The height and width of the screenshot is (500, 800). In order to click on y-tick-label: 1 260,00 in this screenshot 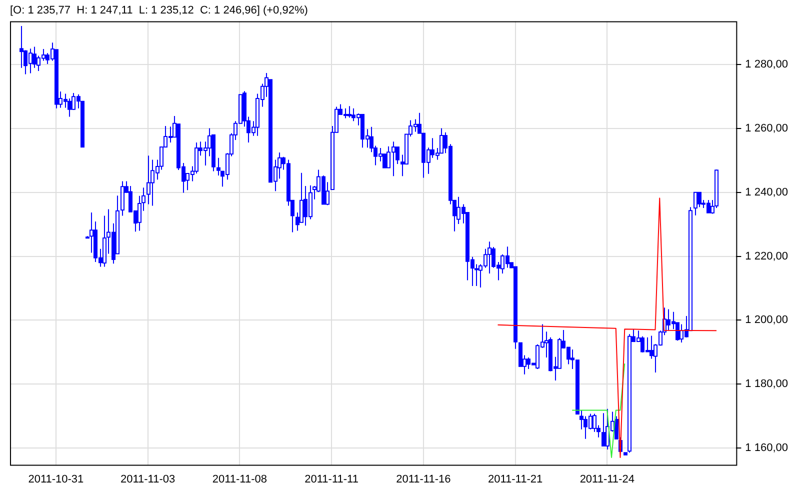, I will do `click(766, 128)`.